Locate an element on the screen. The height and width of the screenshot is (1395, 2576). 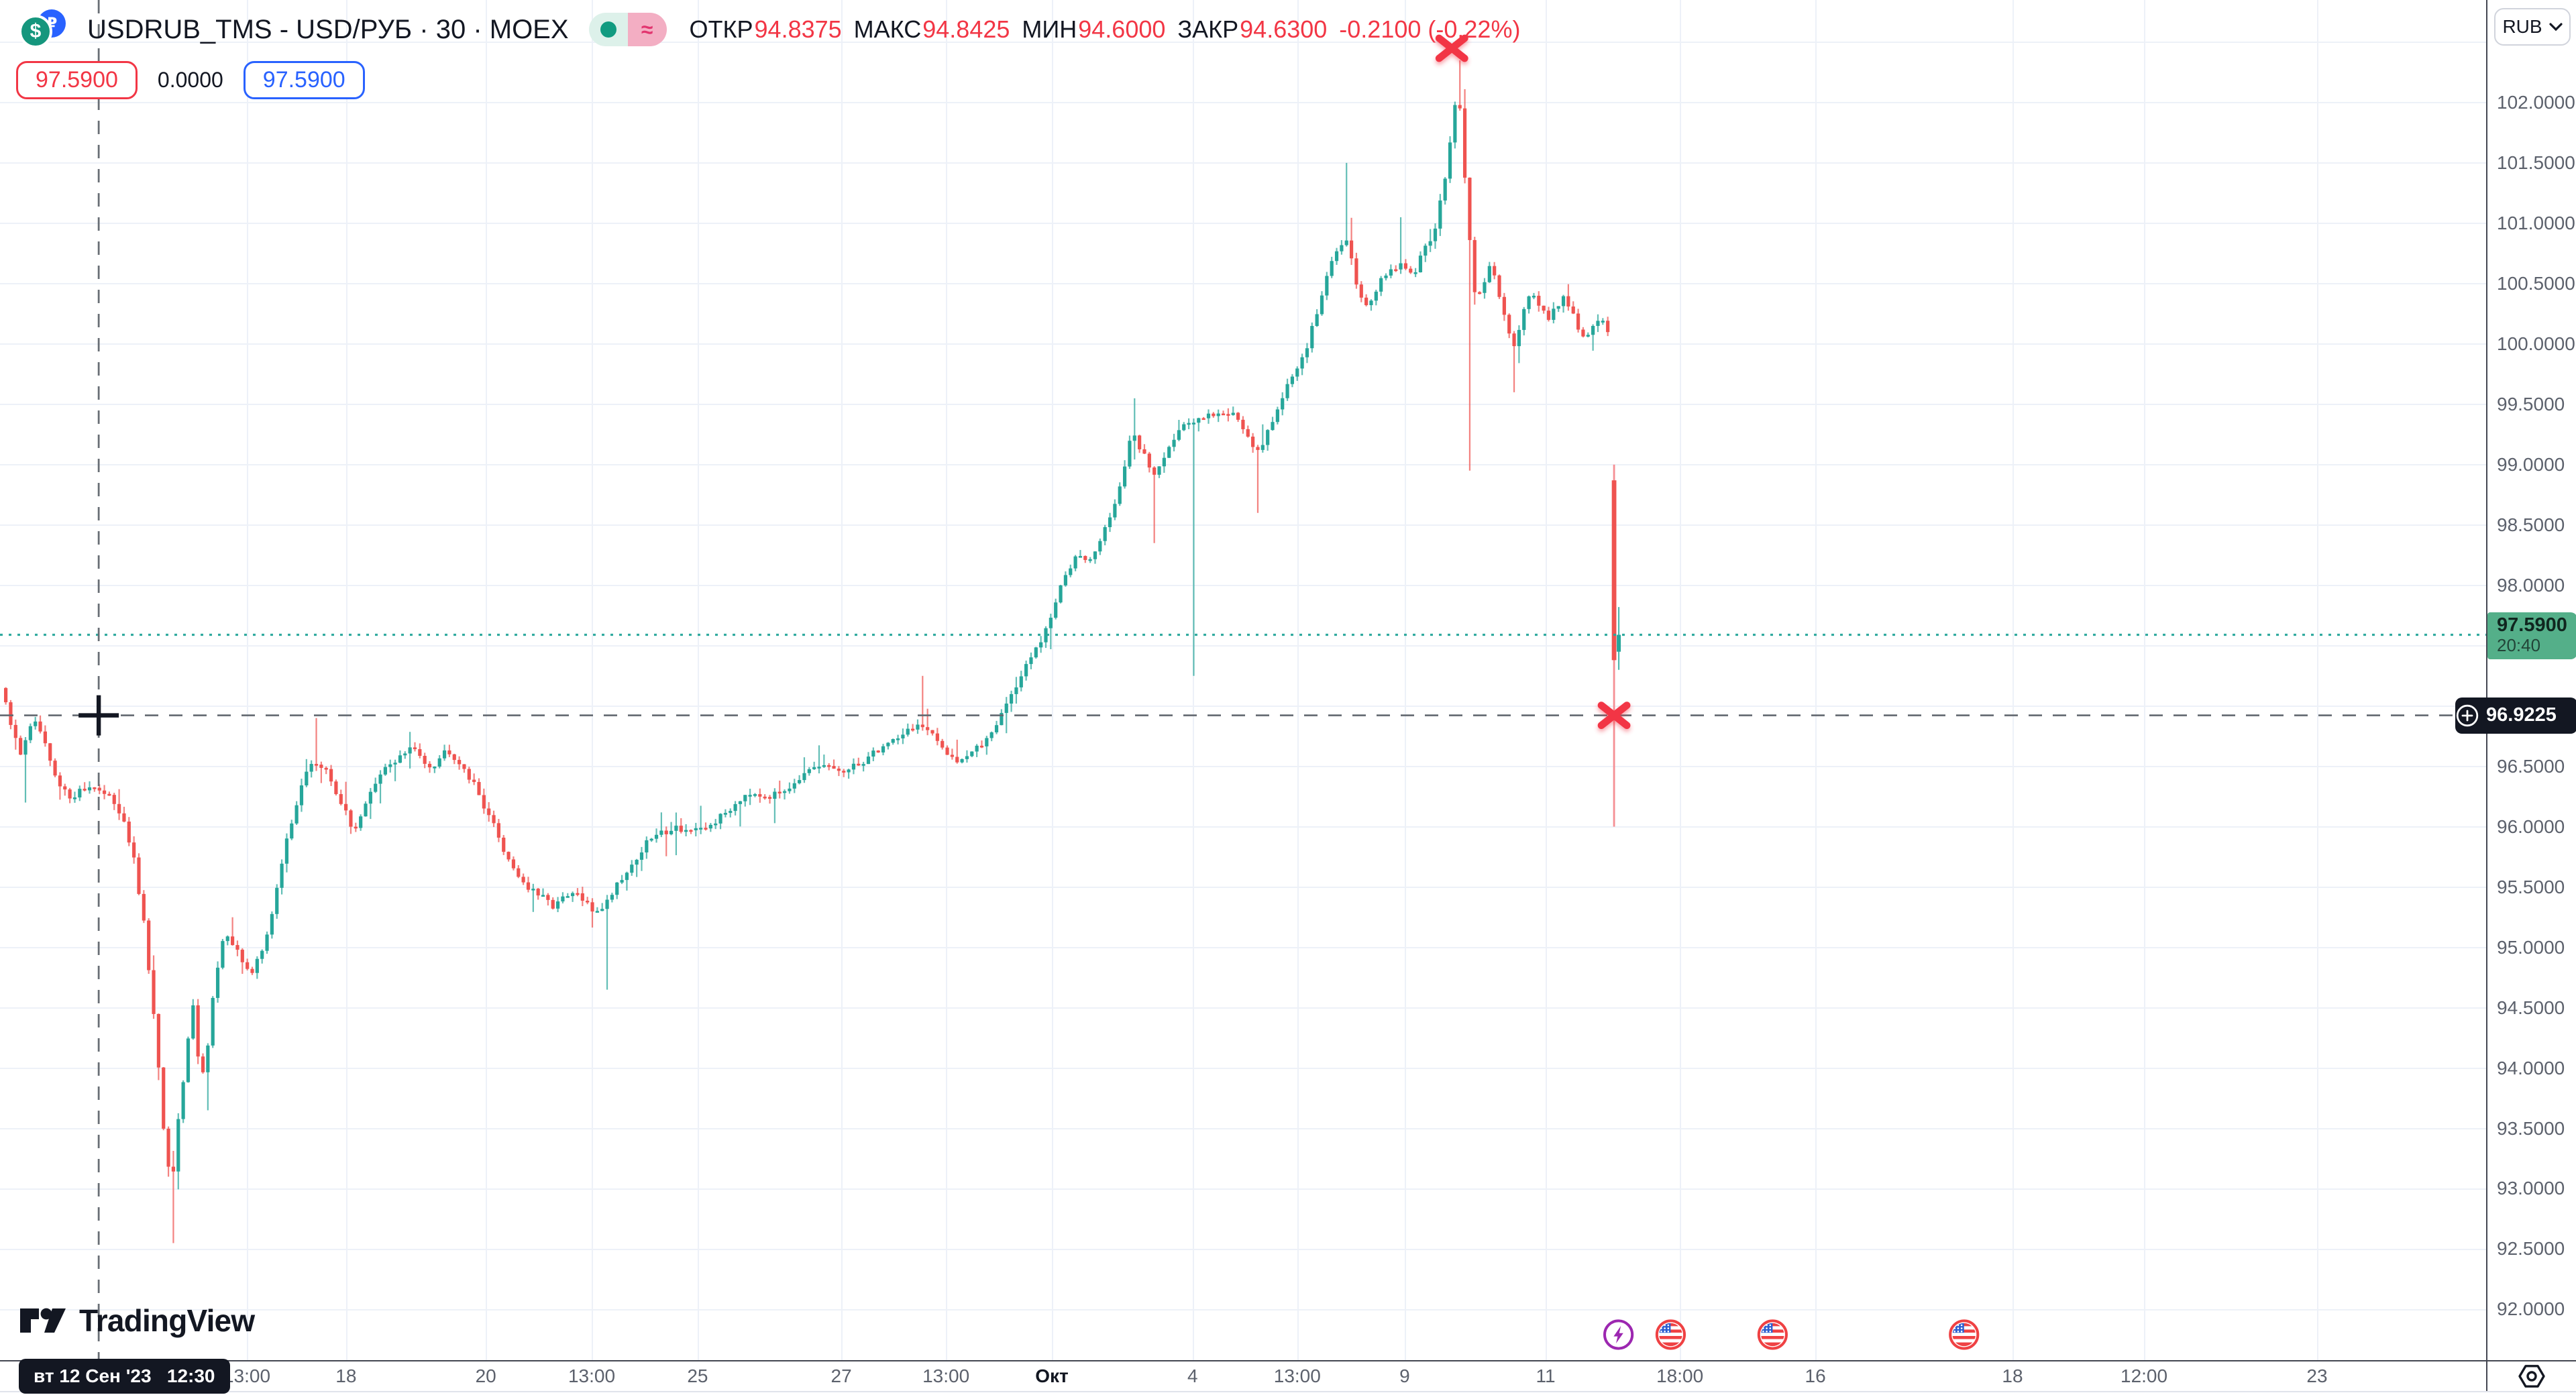
market-status-pill: ≈ is located at coordinates (627, 29).